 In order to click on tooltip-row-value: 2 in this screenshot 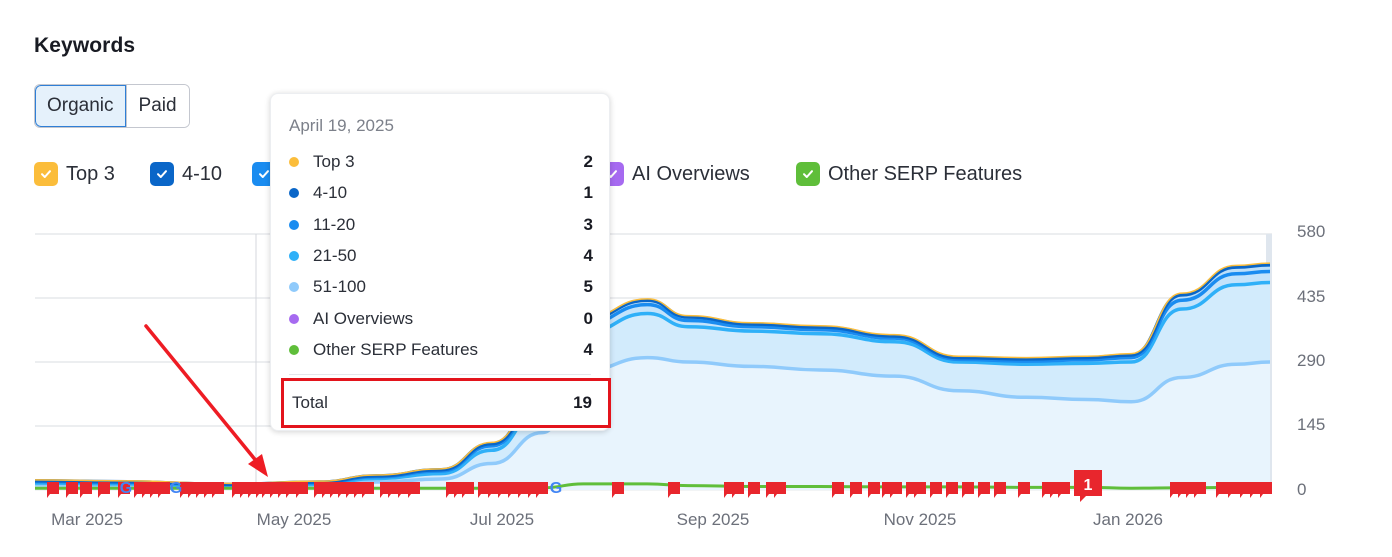, I will do `click(588, 161)`.